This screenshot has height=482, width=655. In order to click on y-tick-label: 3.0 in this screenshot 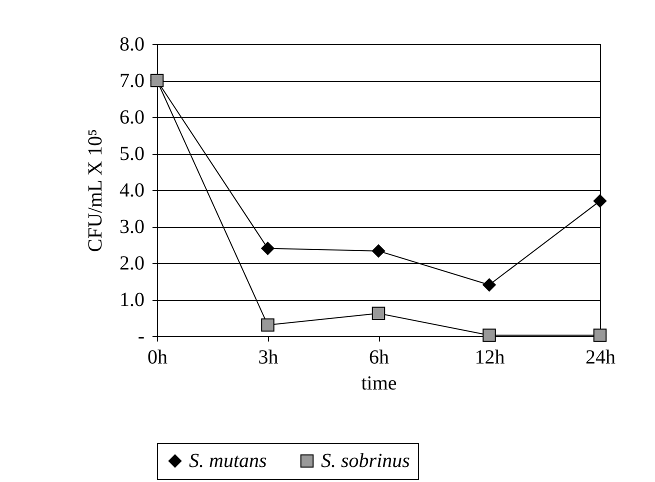, I will do `click(132, 227)`.